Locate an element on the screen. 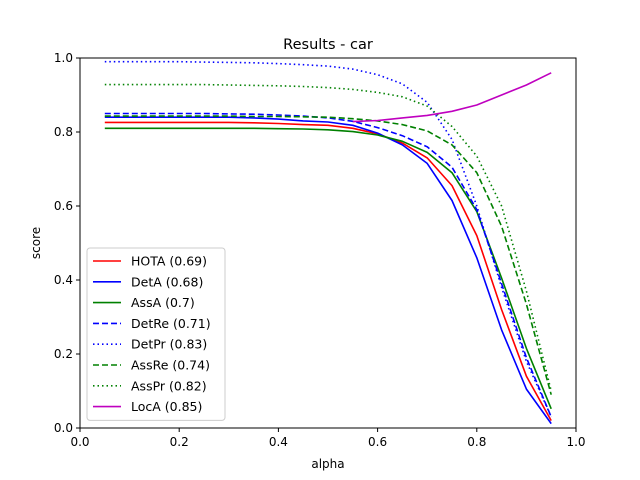 The image size is (640, 480). y-tick-label: 0.6 is located at coordinates (63, 206).